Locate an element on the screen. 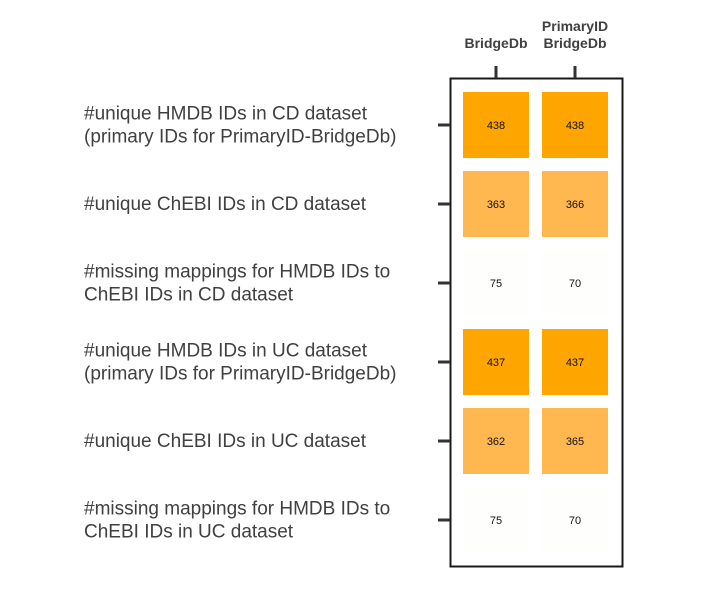  row-label: ChEBI IDs in CD dataset is located at coordinates (189, 295).